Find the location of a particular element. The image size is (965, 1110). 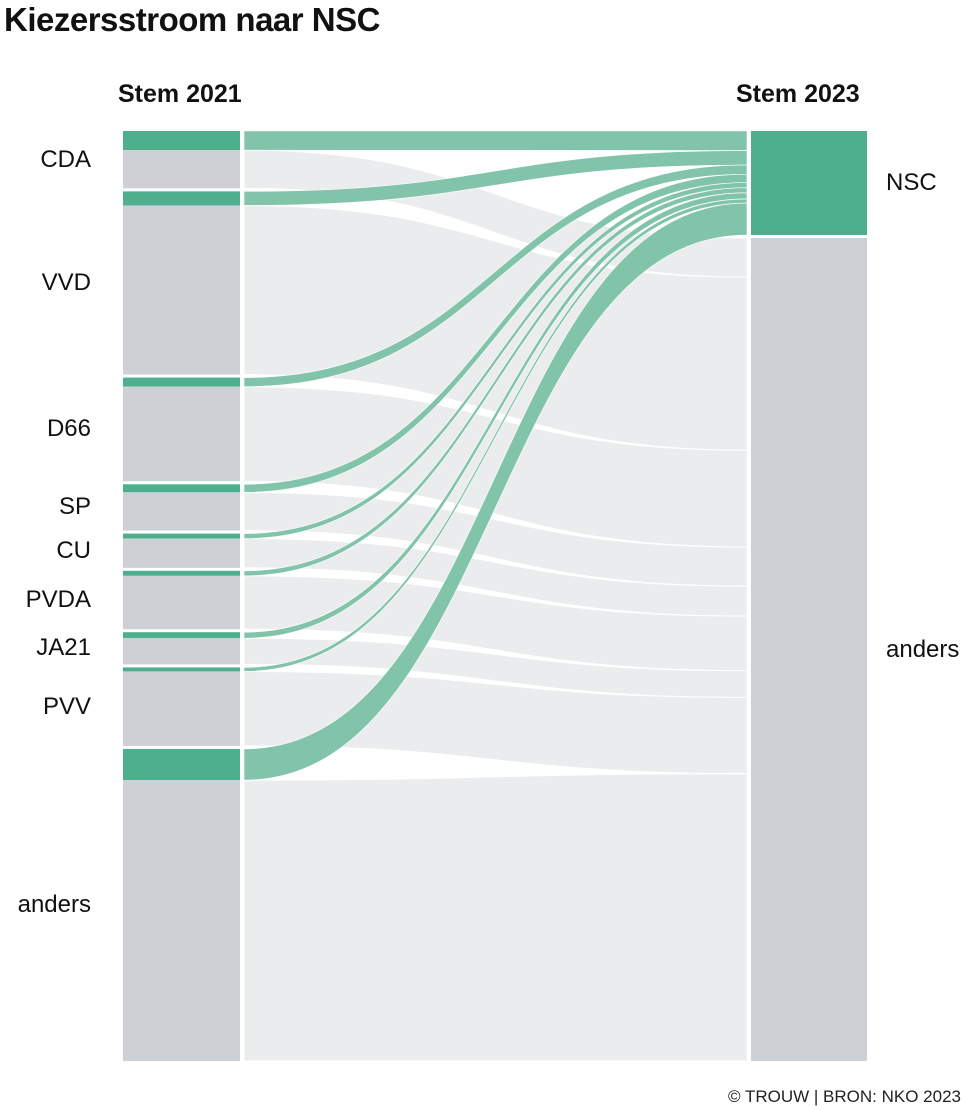

node-cu-nsc-part is located at coordinates (181, 536).